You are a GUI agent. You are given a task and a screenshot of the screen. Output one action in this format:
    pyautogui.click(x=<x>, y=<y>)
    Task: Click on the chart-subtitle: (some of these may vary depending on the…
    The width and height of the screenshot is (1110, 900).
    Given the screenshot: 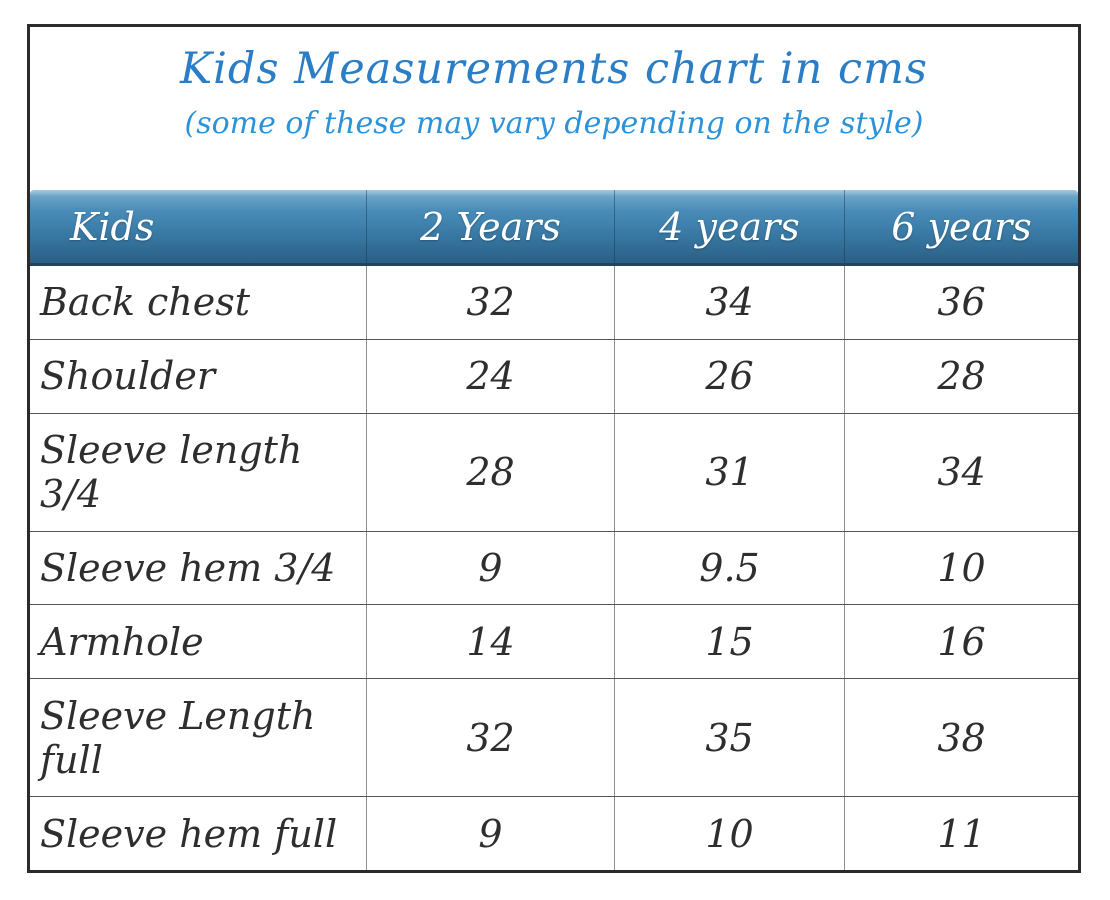 What is the action you would take?
    pyautogui.click(x=554, y=123)
    